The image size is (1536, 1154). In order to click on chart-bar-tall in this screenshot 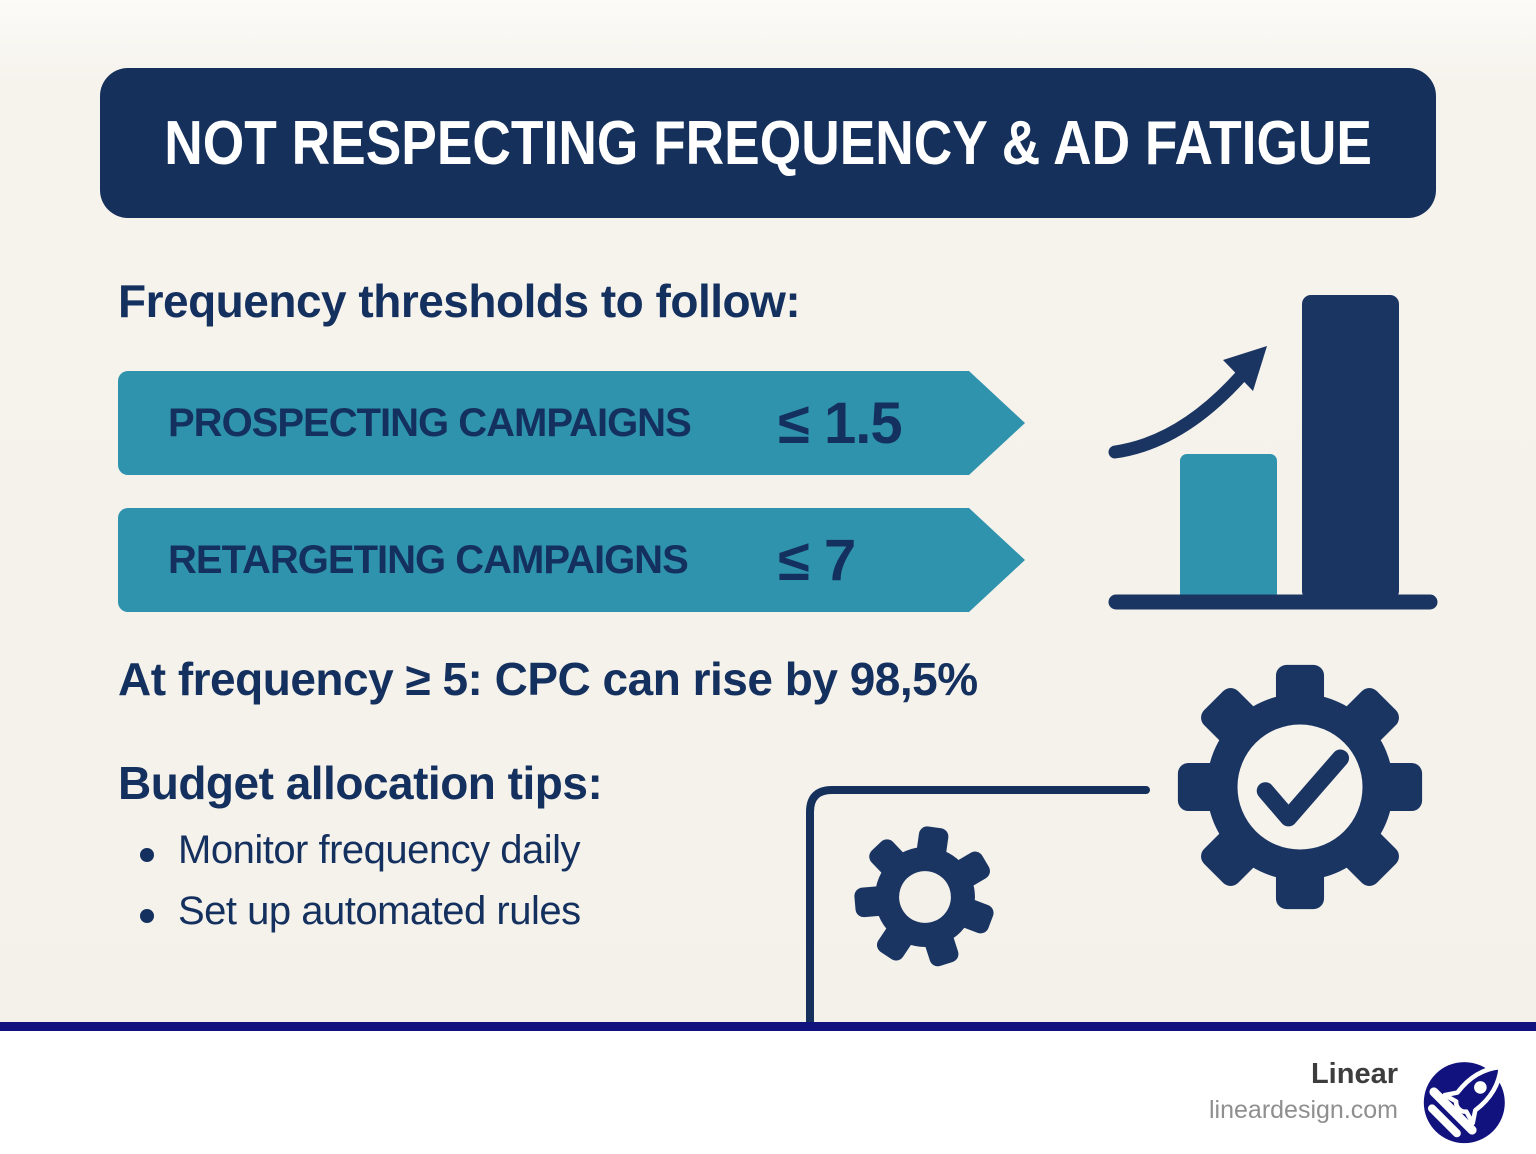, I will do `click(1350, 447)`.